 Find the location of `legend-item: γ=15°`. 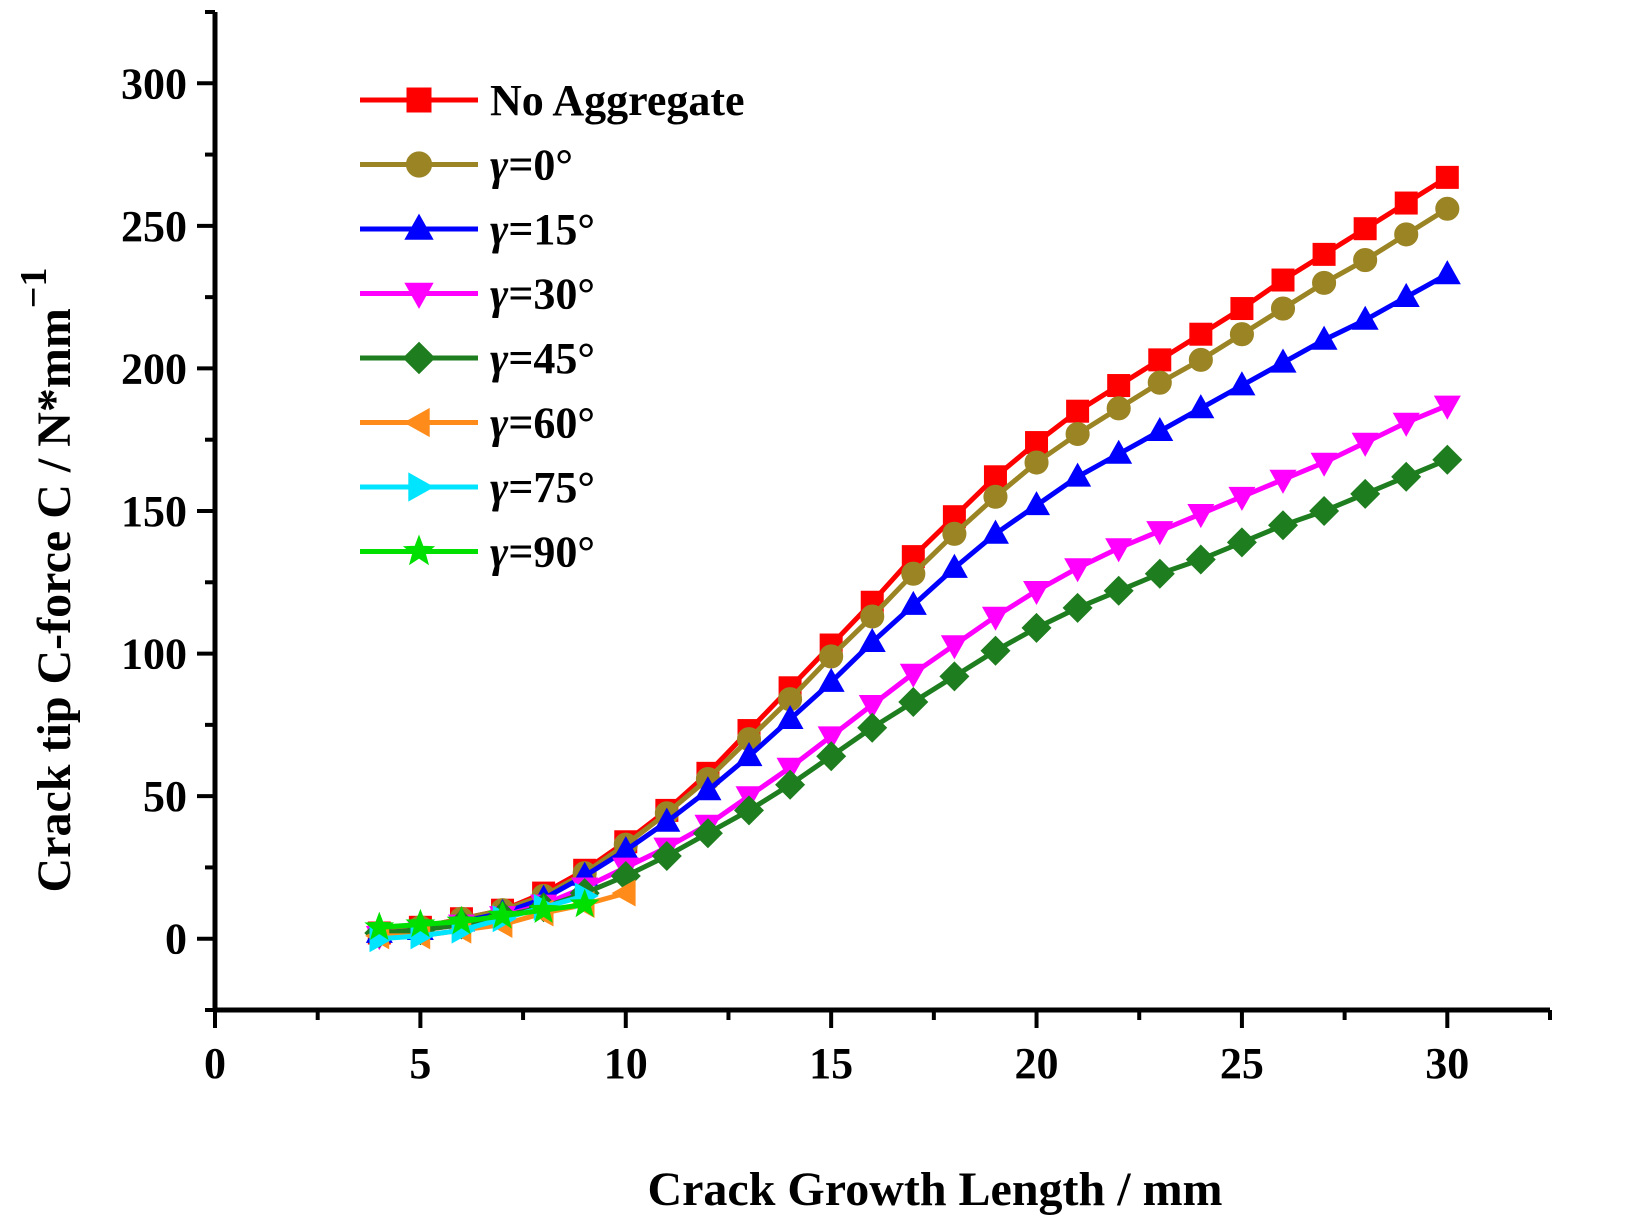

legend-item: γ=15° is located at coordinates (477, 229).